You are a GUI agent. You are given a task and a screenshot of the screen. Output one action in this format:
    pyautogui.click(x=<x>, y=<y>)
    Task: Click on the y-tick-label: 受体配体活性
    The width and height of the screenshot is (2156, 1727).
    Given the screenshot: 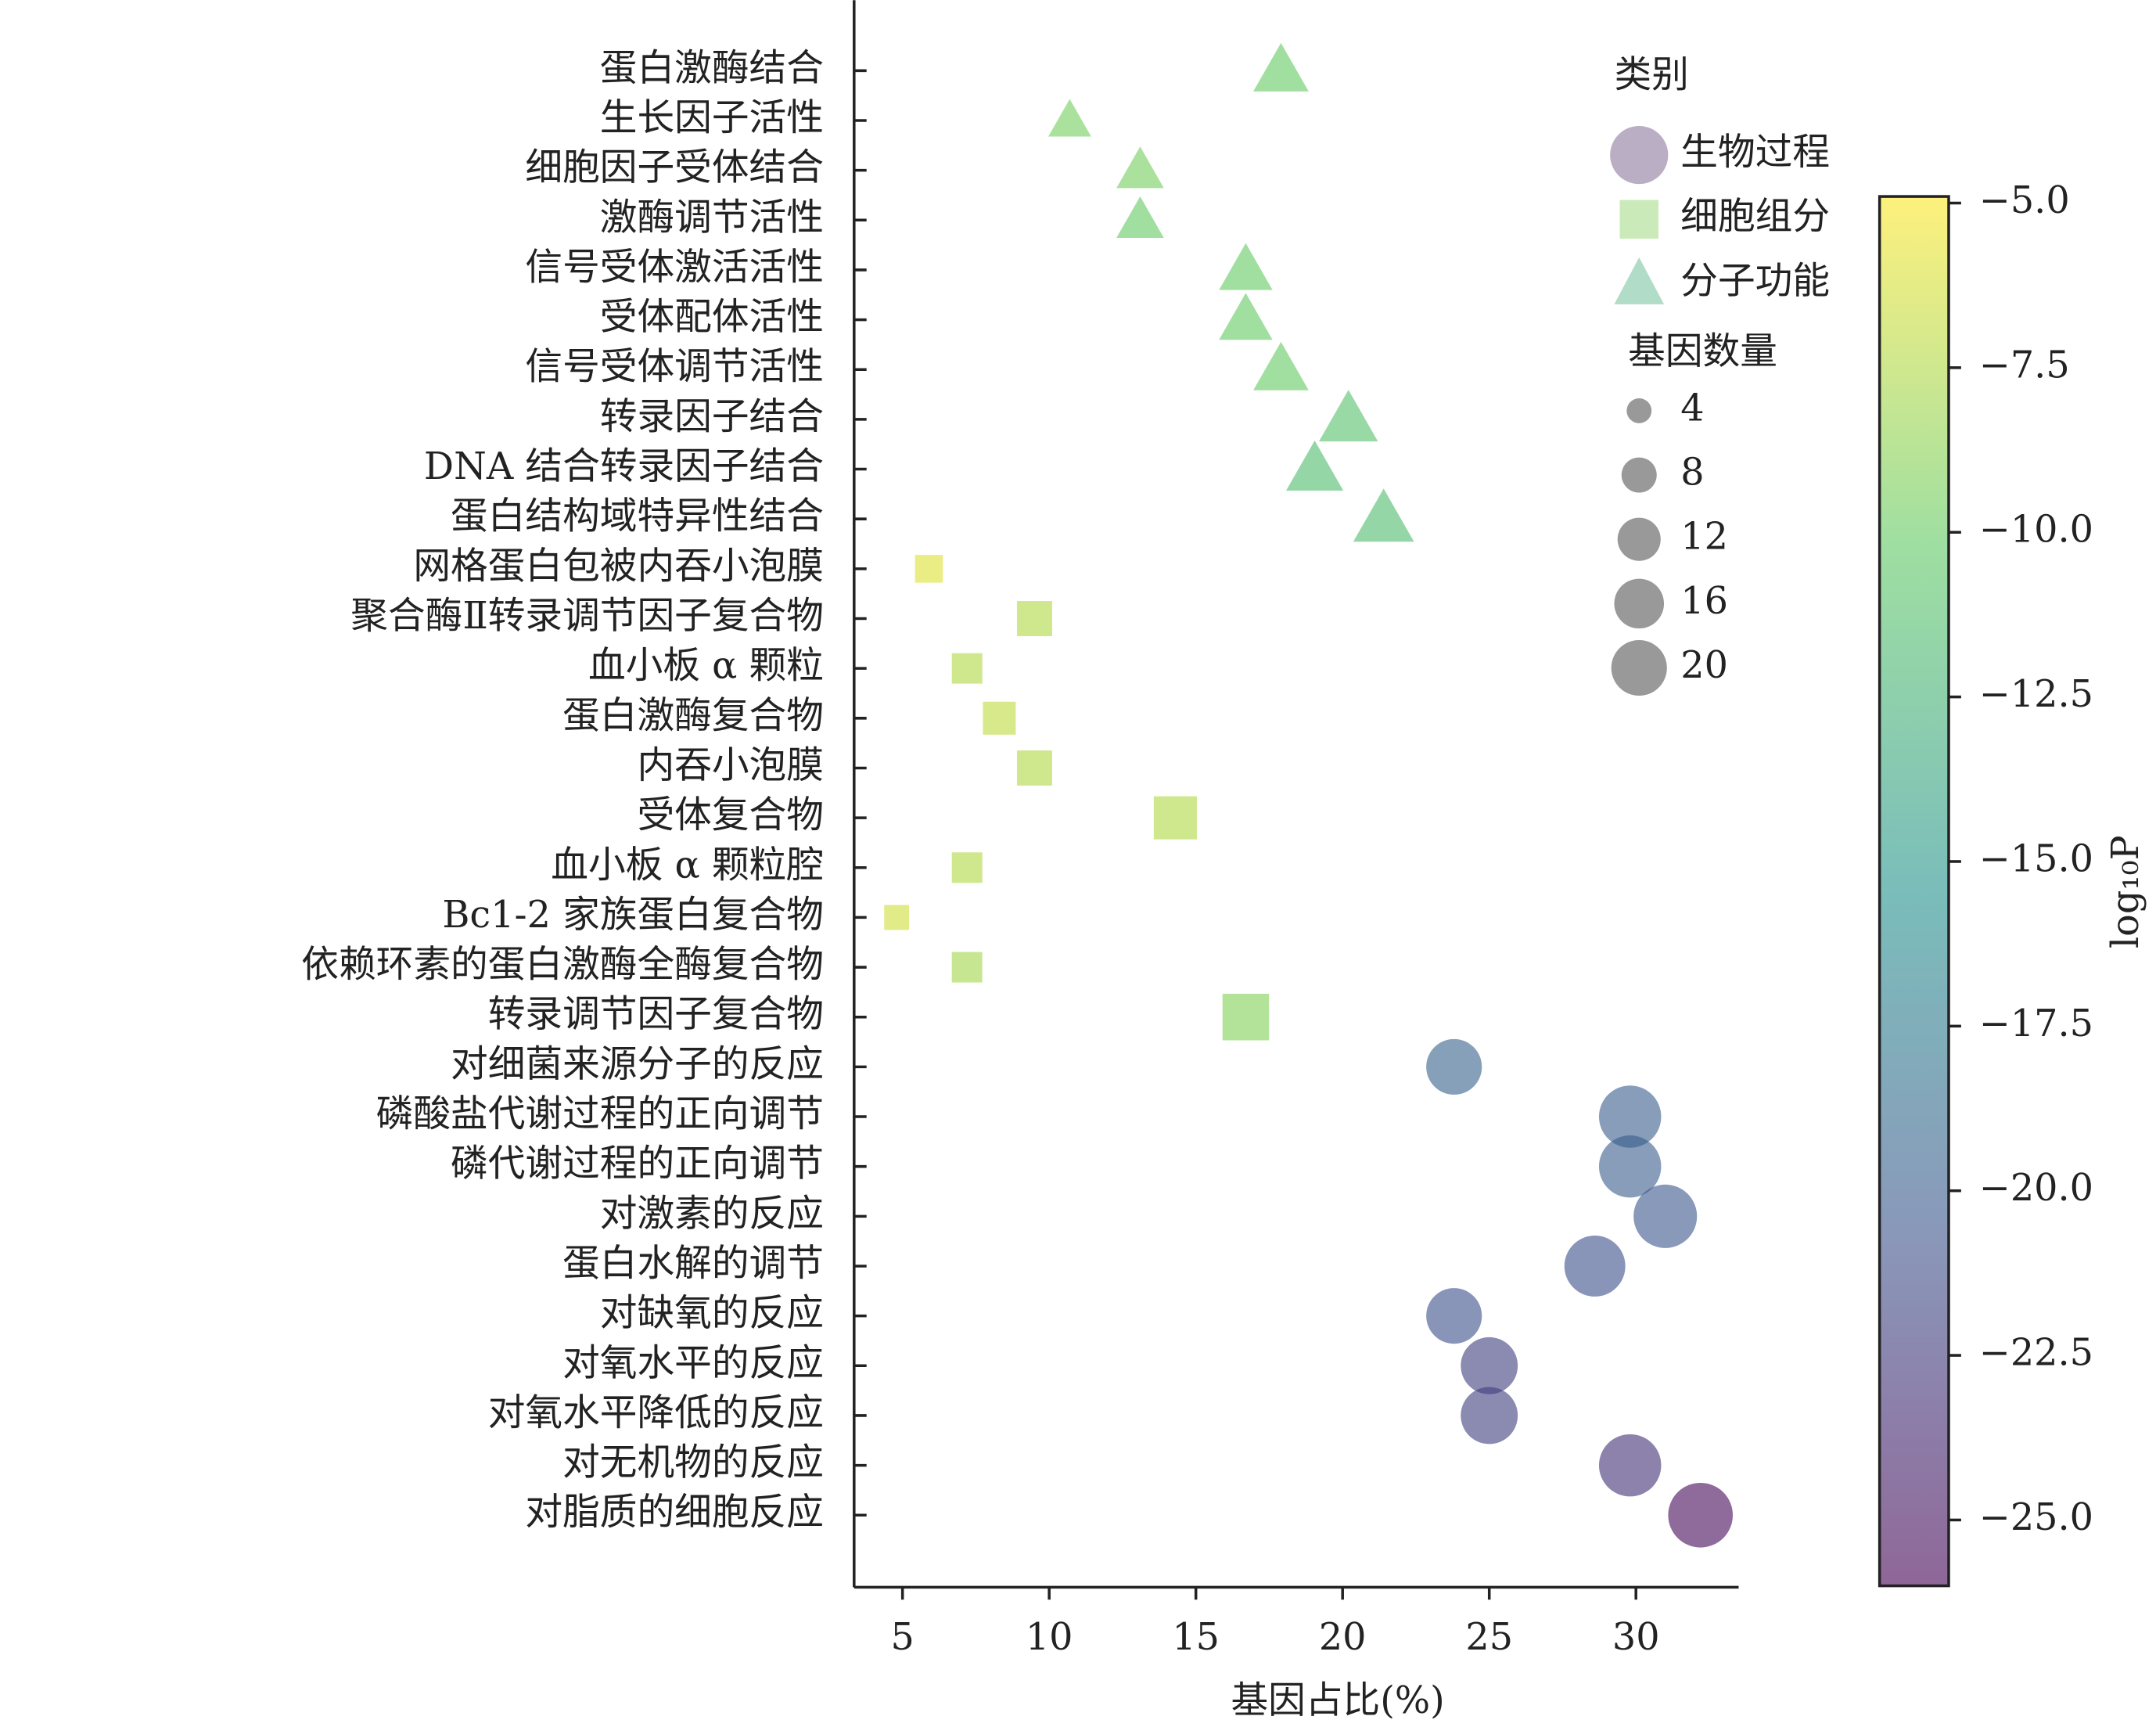 What is the action you would take?
    pyautogui.click(x=712, y=317)
    